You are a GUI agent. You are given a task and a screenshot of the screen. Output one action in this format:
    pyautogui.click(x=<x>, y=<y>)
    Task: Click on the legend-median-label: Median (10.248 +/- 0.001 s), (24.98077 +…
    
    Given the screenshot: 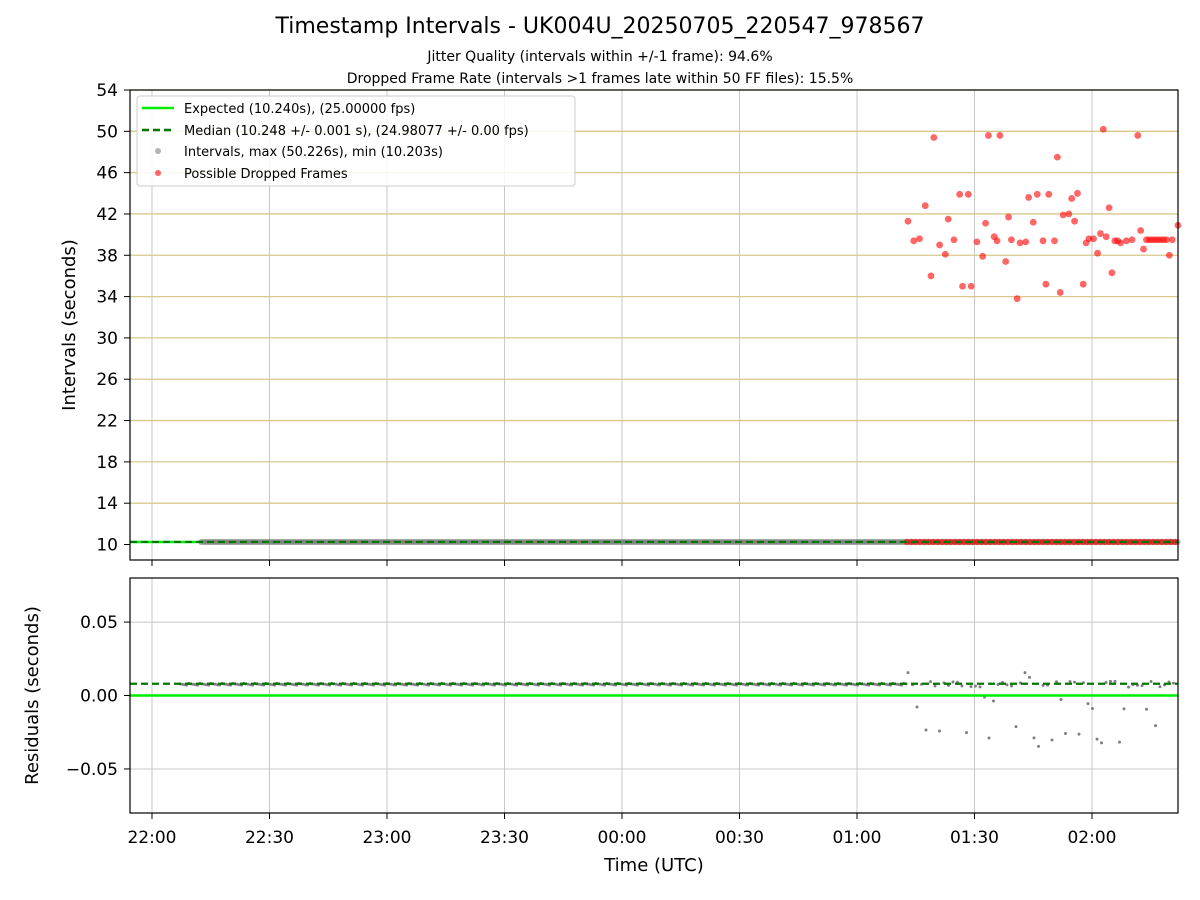 What is the action you would take?
    pyautogui.click(x=356, y=131)
    